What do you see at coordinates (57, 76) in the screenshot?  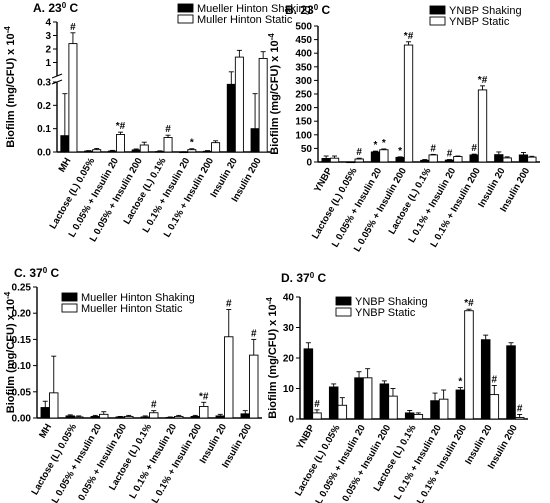 I see `axis-break-mark` at bounding box center [57, 76].